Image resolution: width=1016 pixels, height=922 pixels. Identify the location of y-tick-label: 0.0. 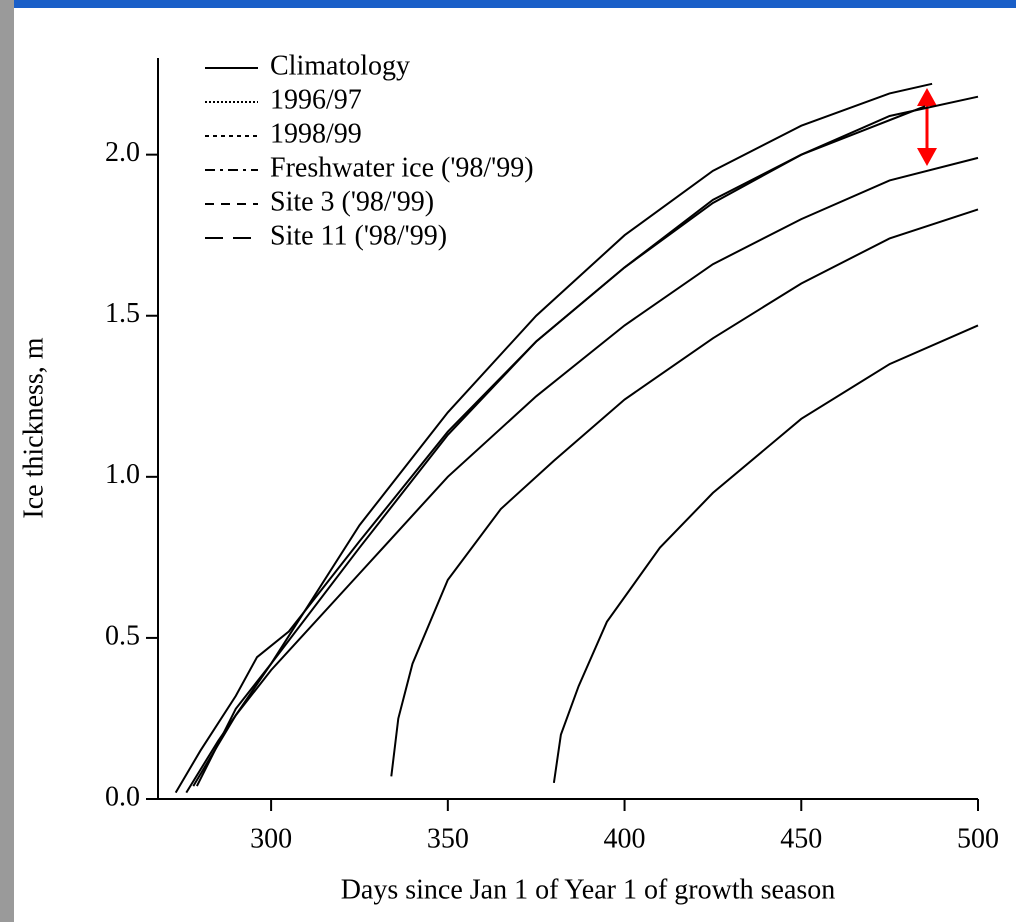
(122, 796).